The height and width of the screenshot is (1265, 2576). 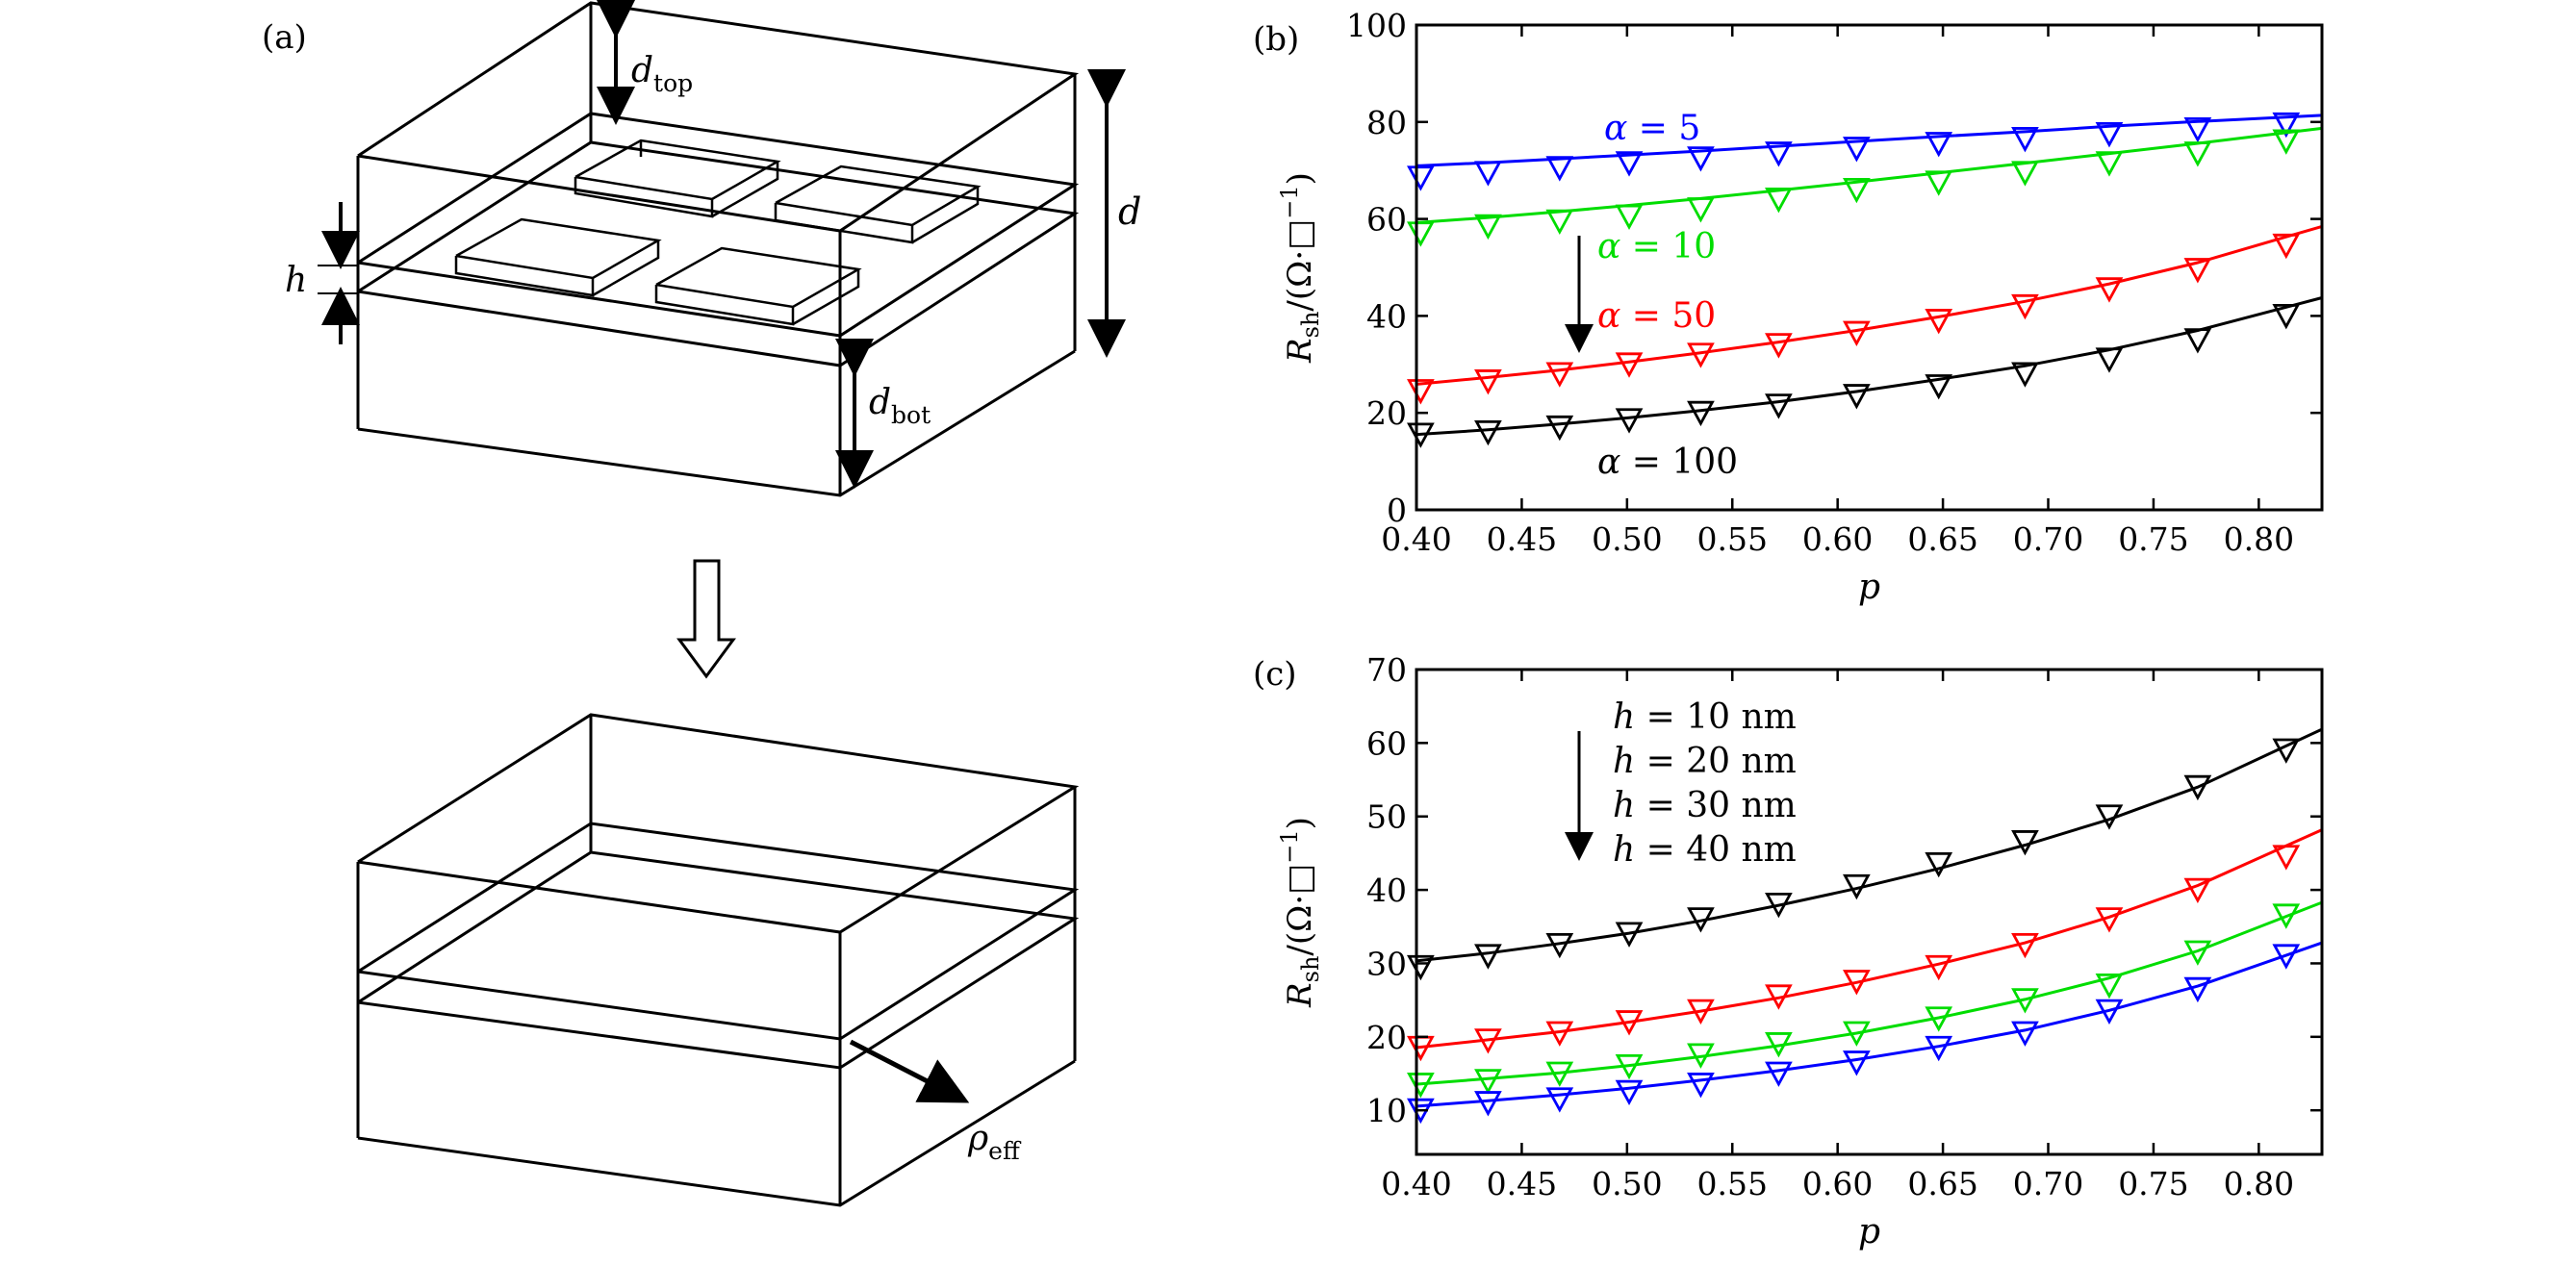 What do you see at coordinates (296, 280) in the screenshot?
I see `h-label: h` at bounding box center [296, 280].